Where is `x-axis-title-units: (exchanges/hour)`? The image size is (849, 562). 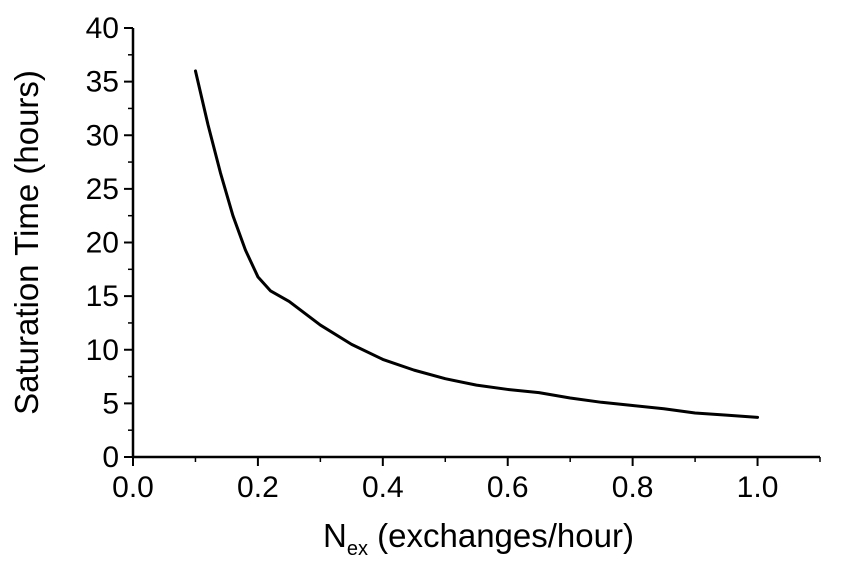
x-axis-title-units: (exchanges/hour) is located at coordinates (501, 535).